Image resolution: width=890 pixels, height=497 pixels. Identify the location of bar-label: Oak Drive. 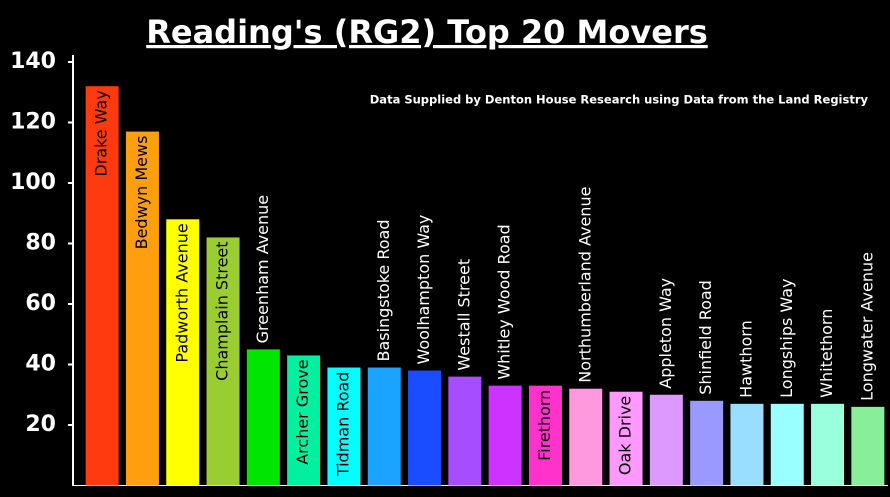
(625, 435).